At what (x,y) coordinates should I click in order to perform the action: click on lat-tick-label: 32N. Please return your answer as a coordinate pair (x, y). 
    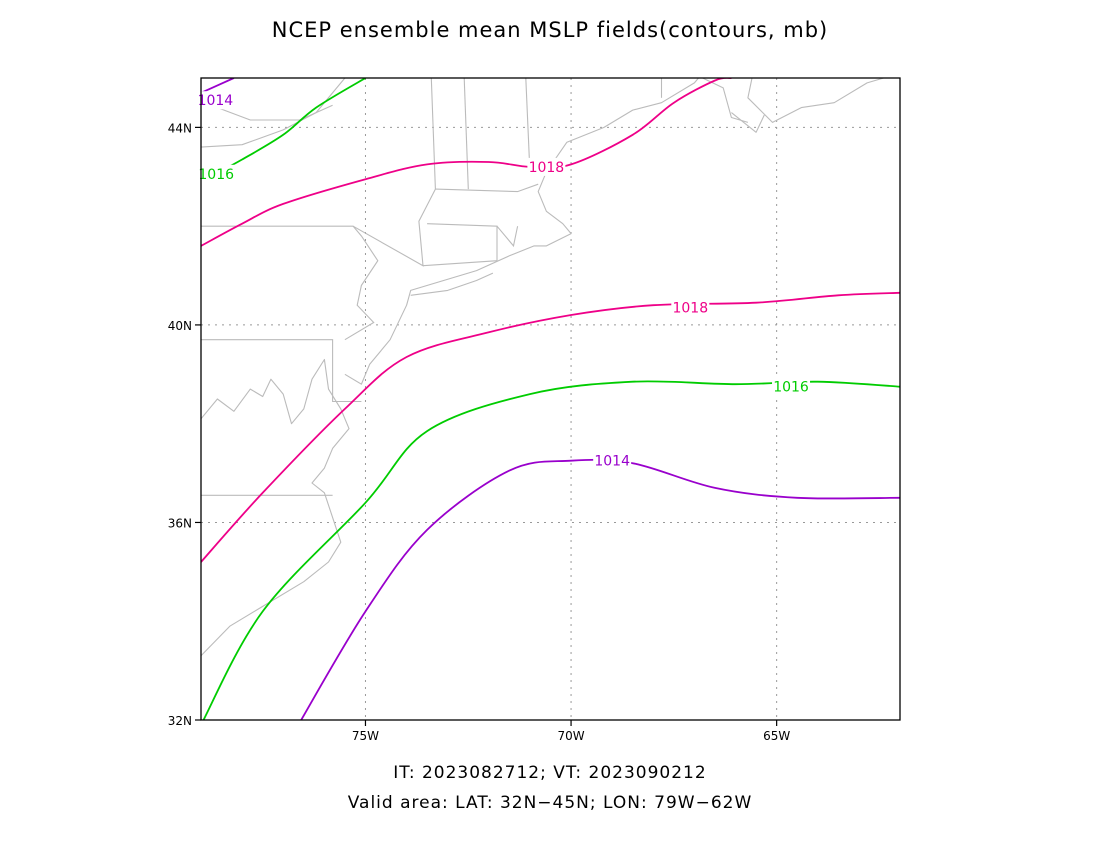
    Looking at the image, I should click on (180, 721).